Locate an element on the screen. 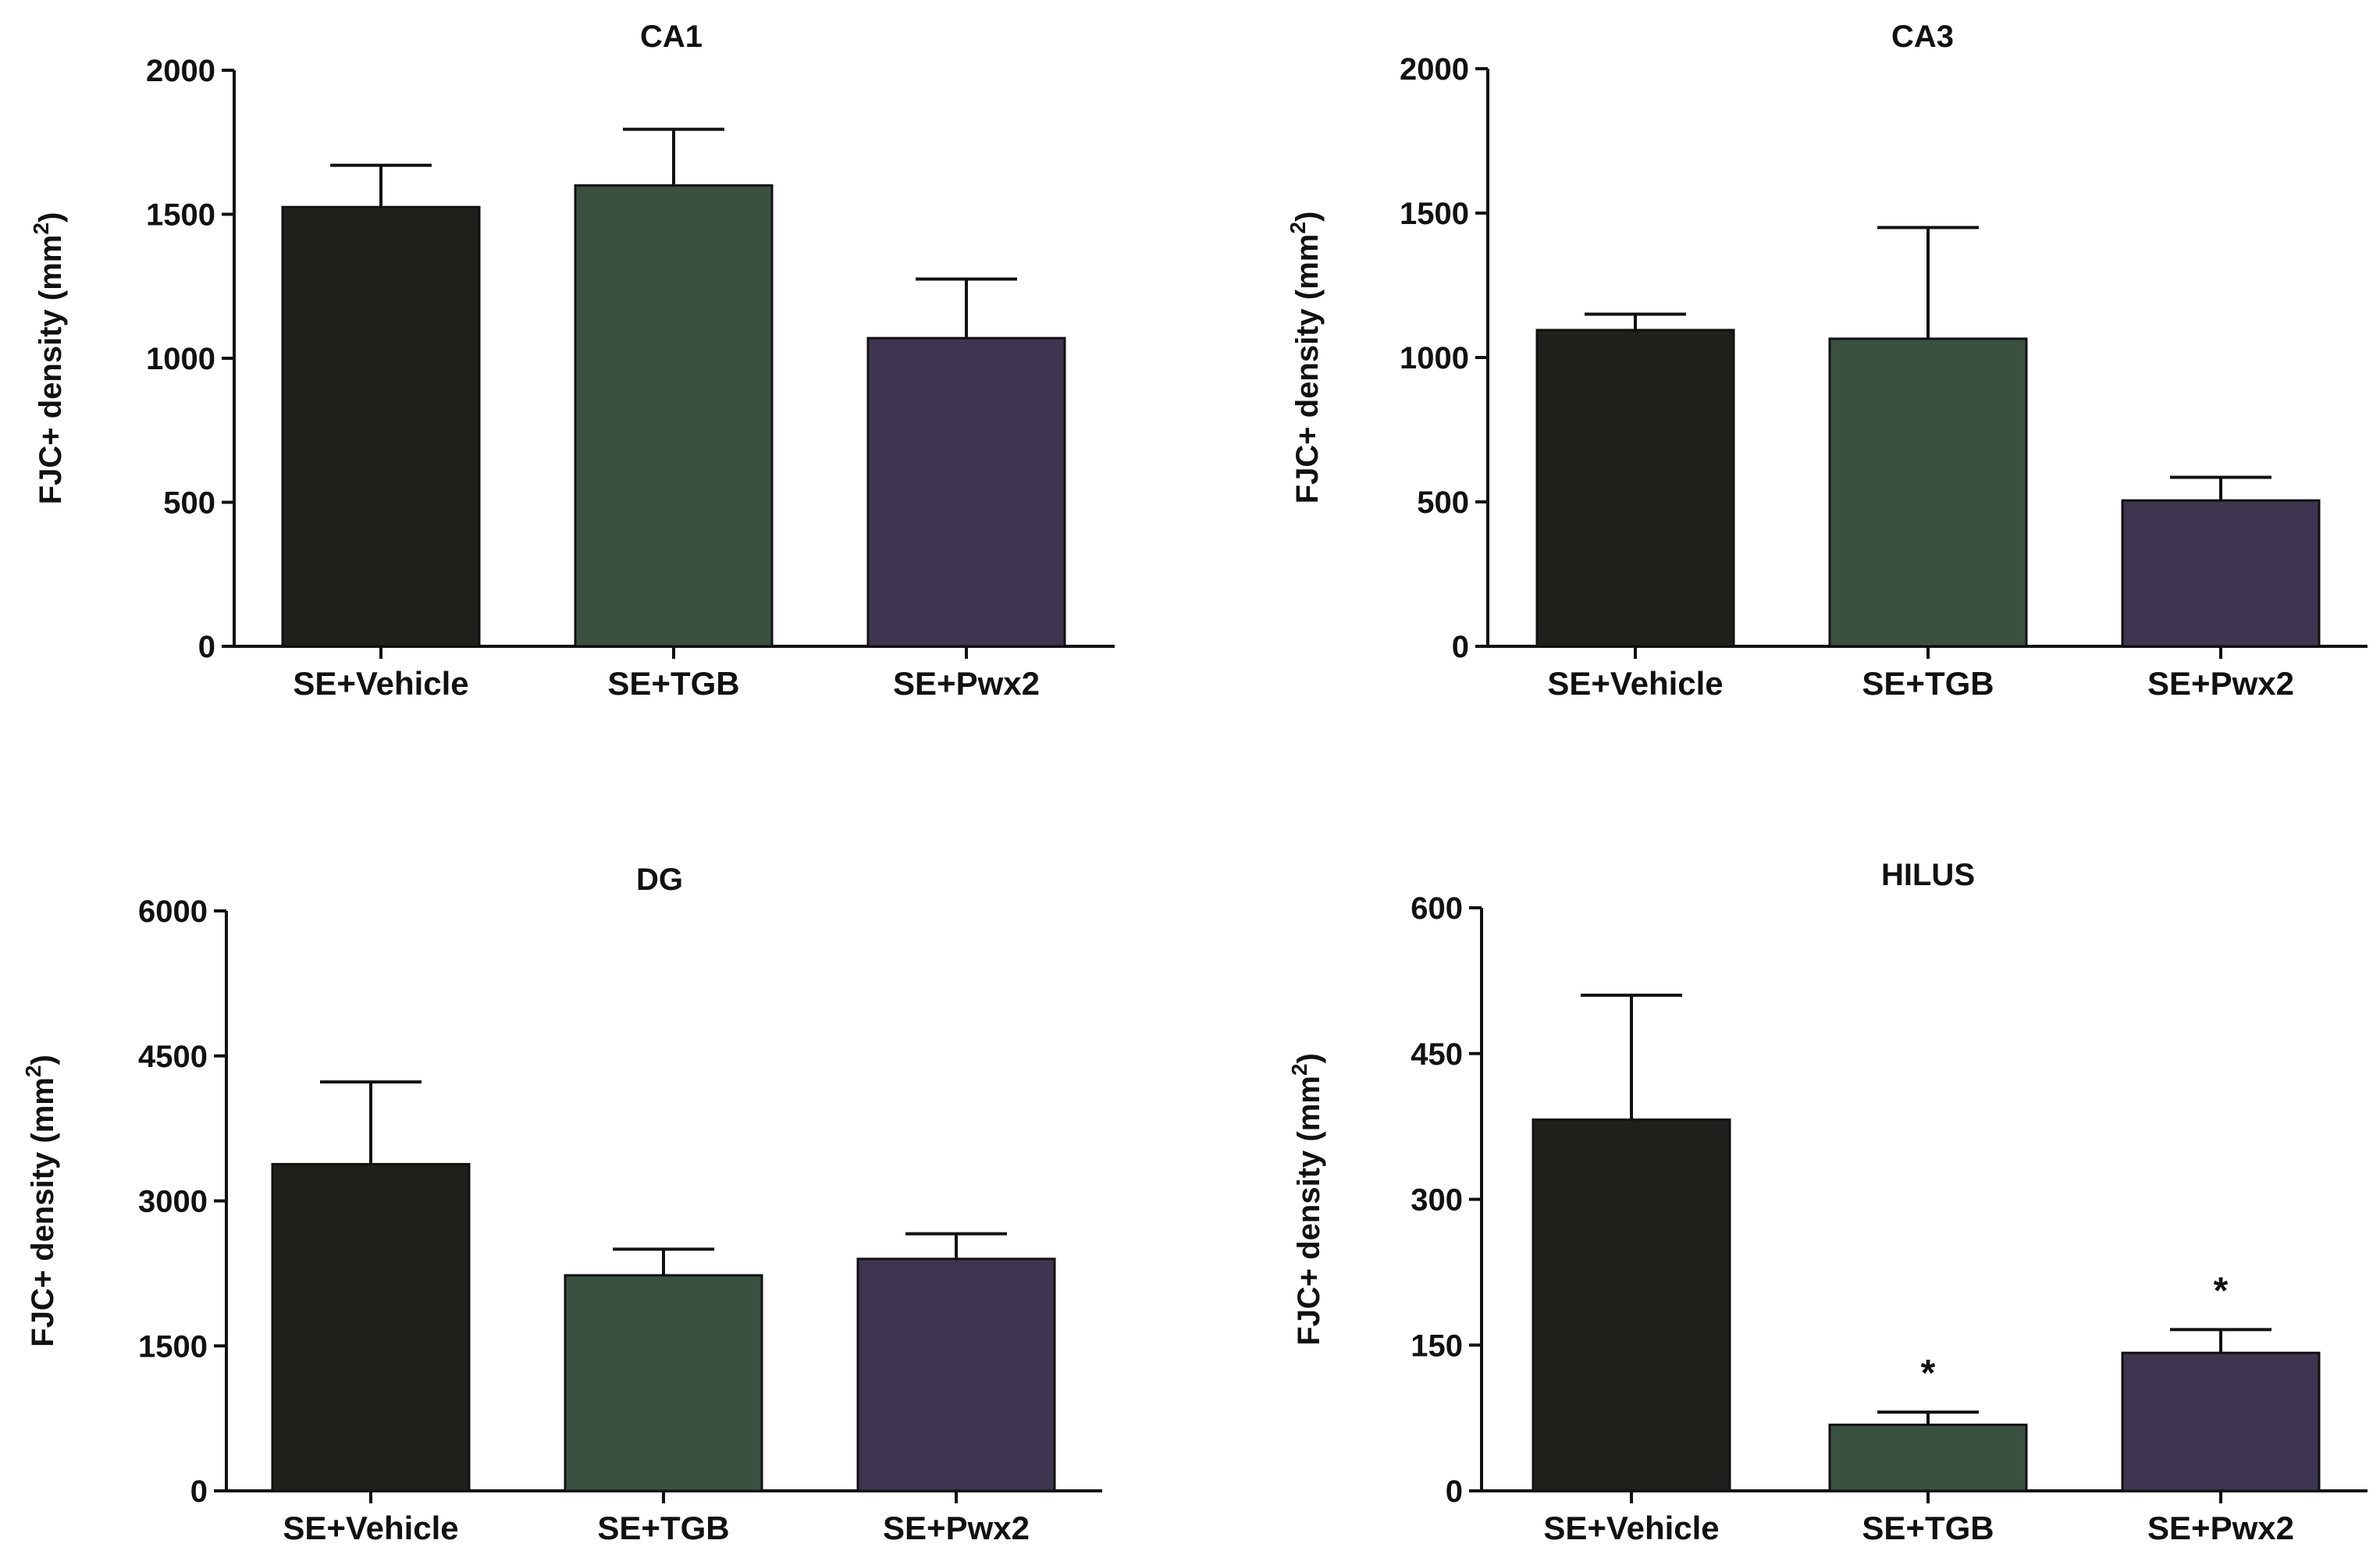  chart-title: HILUS is located at coordinates (1928, 875).